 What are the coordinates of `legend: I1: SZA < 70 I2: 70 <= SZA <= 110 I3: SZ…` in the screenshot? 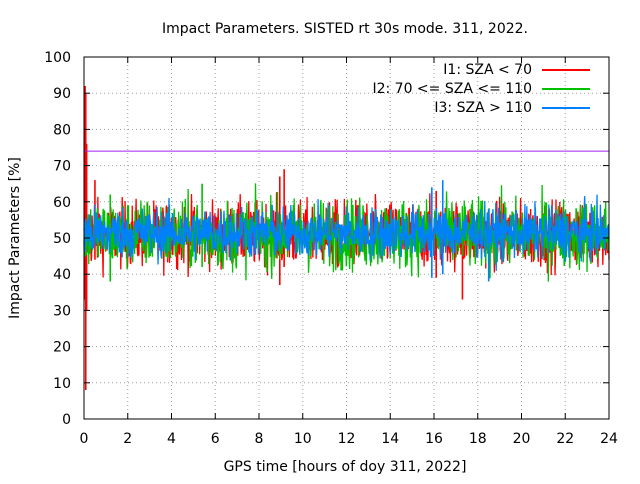 It's located at (481, 89).